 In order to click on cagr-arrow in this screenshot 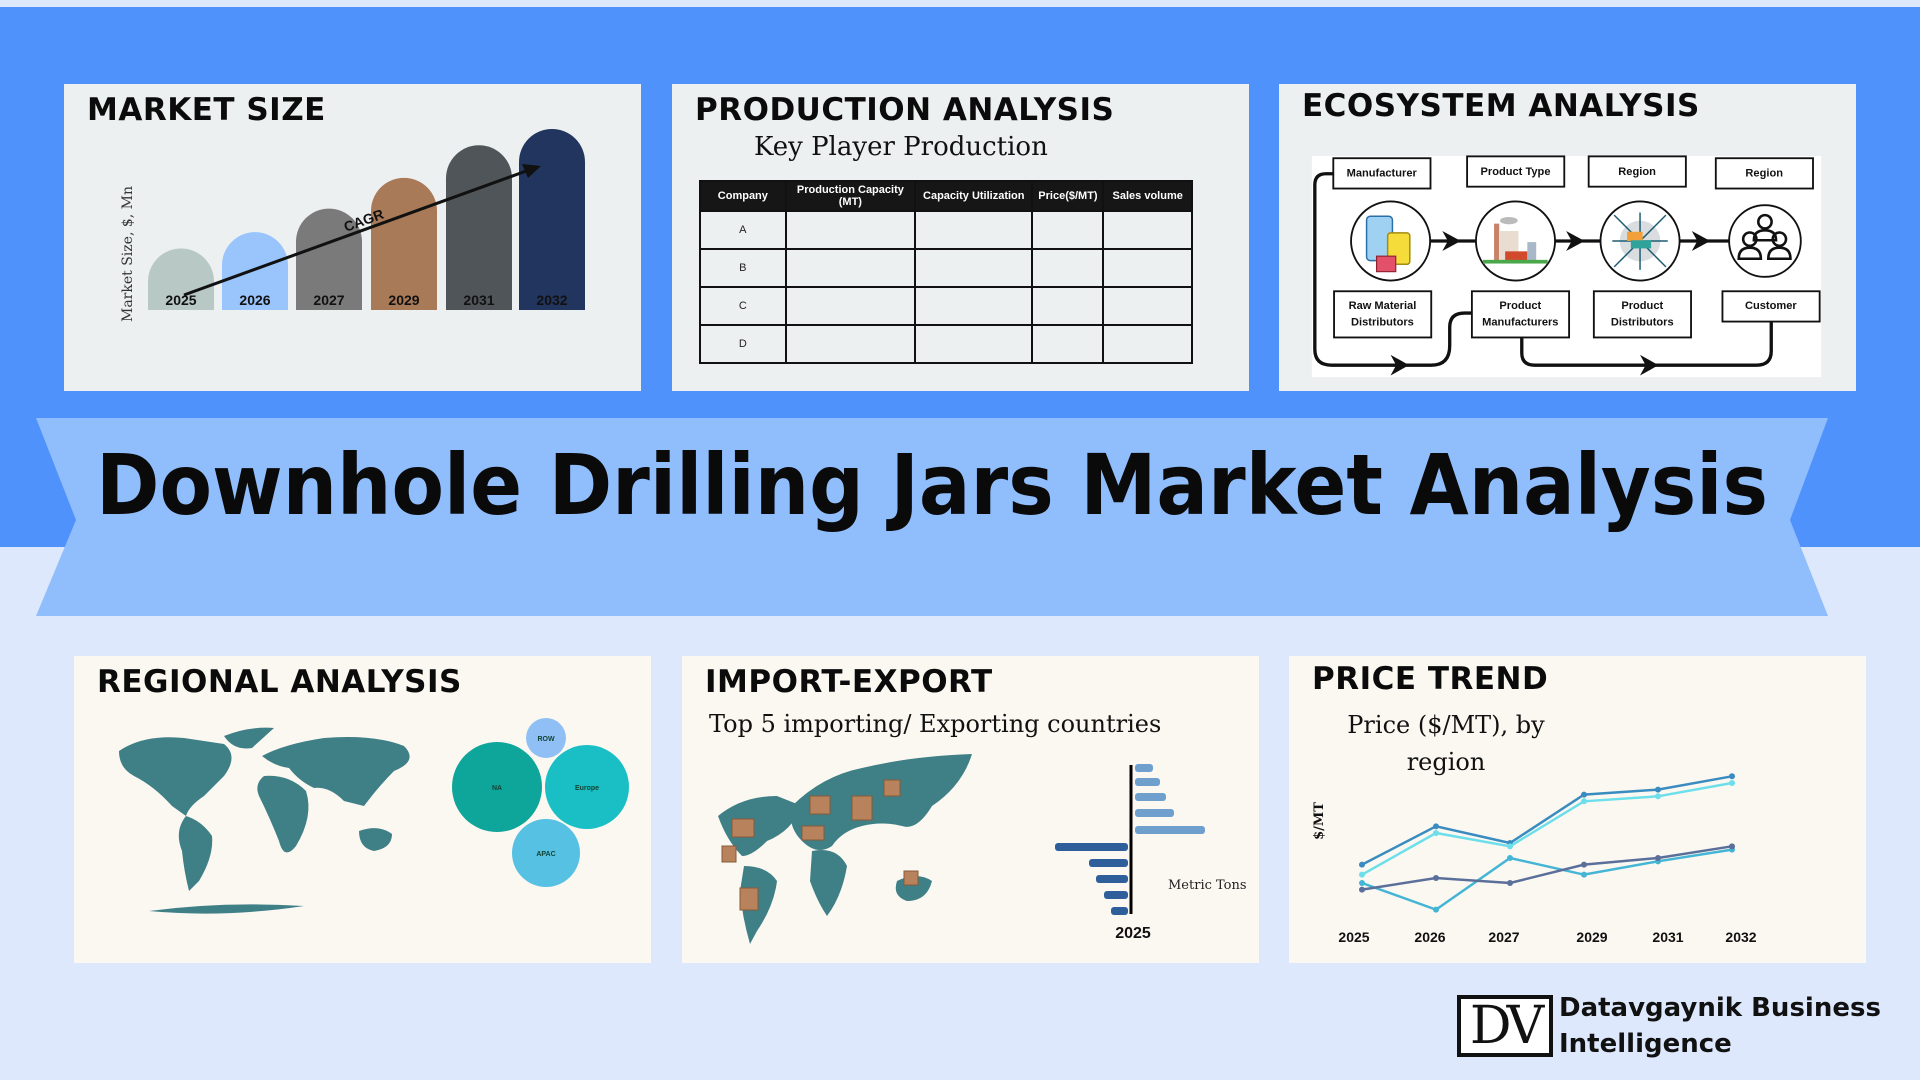, I will do `click(356, 232)`.